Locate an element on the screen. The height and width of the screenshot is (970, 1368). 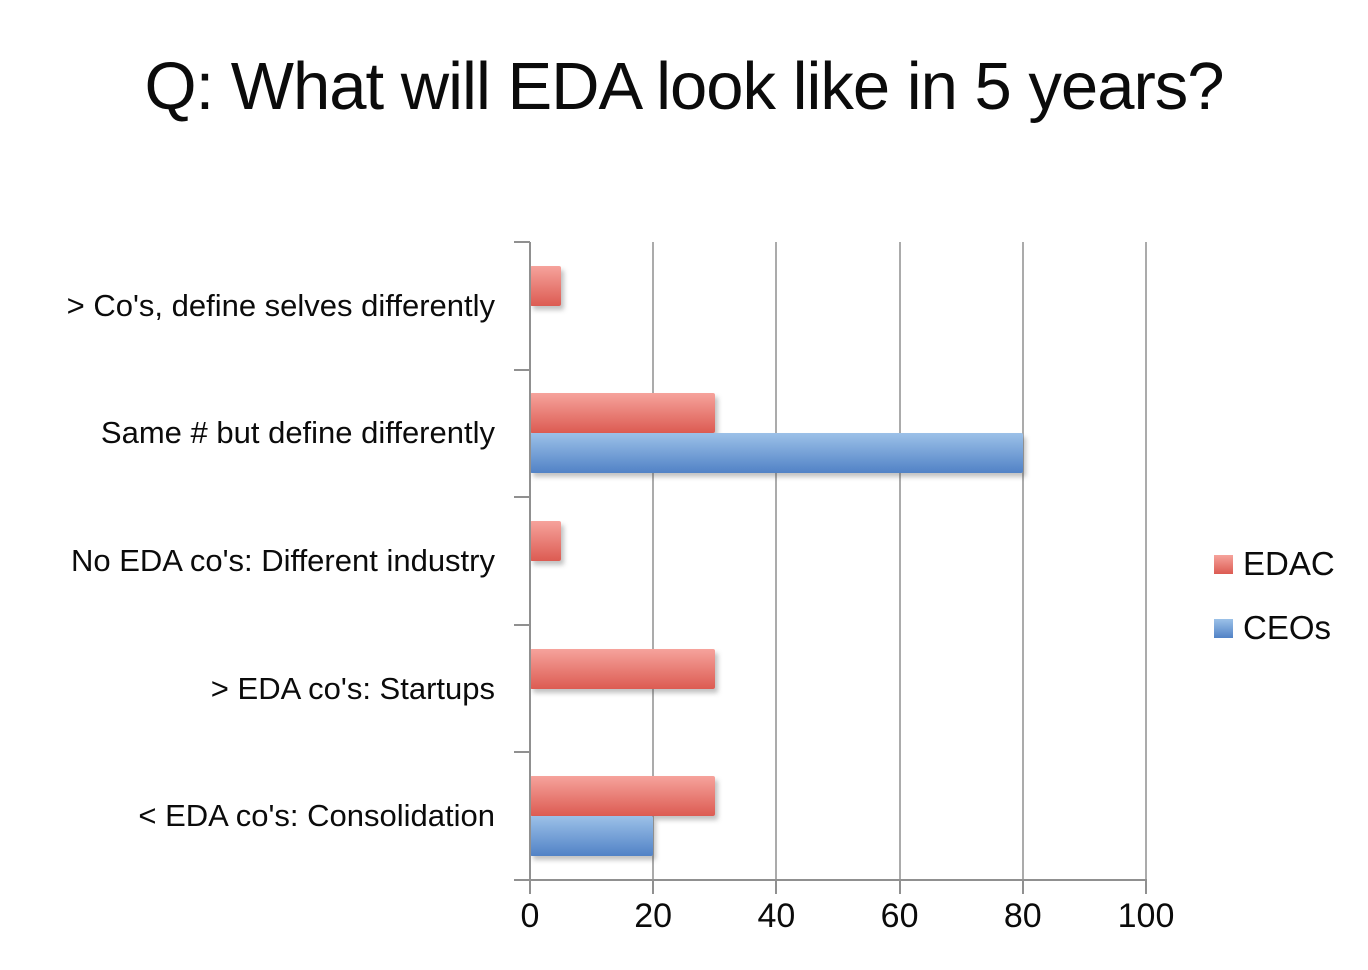
bar-edac-row2 is located at coordinates (545, 541).